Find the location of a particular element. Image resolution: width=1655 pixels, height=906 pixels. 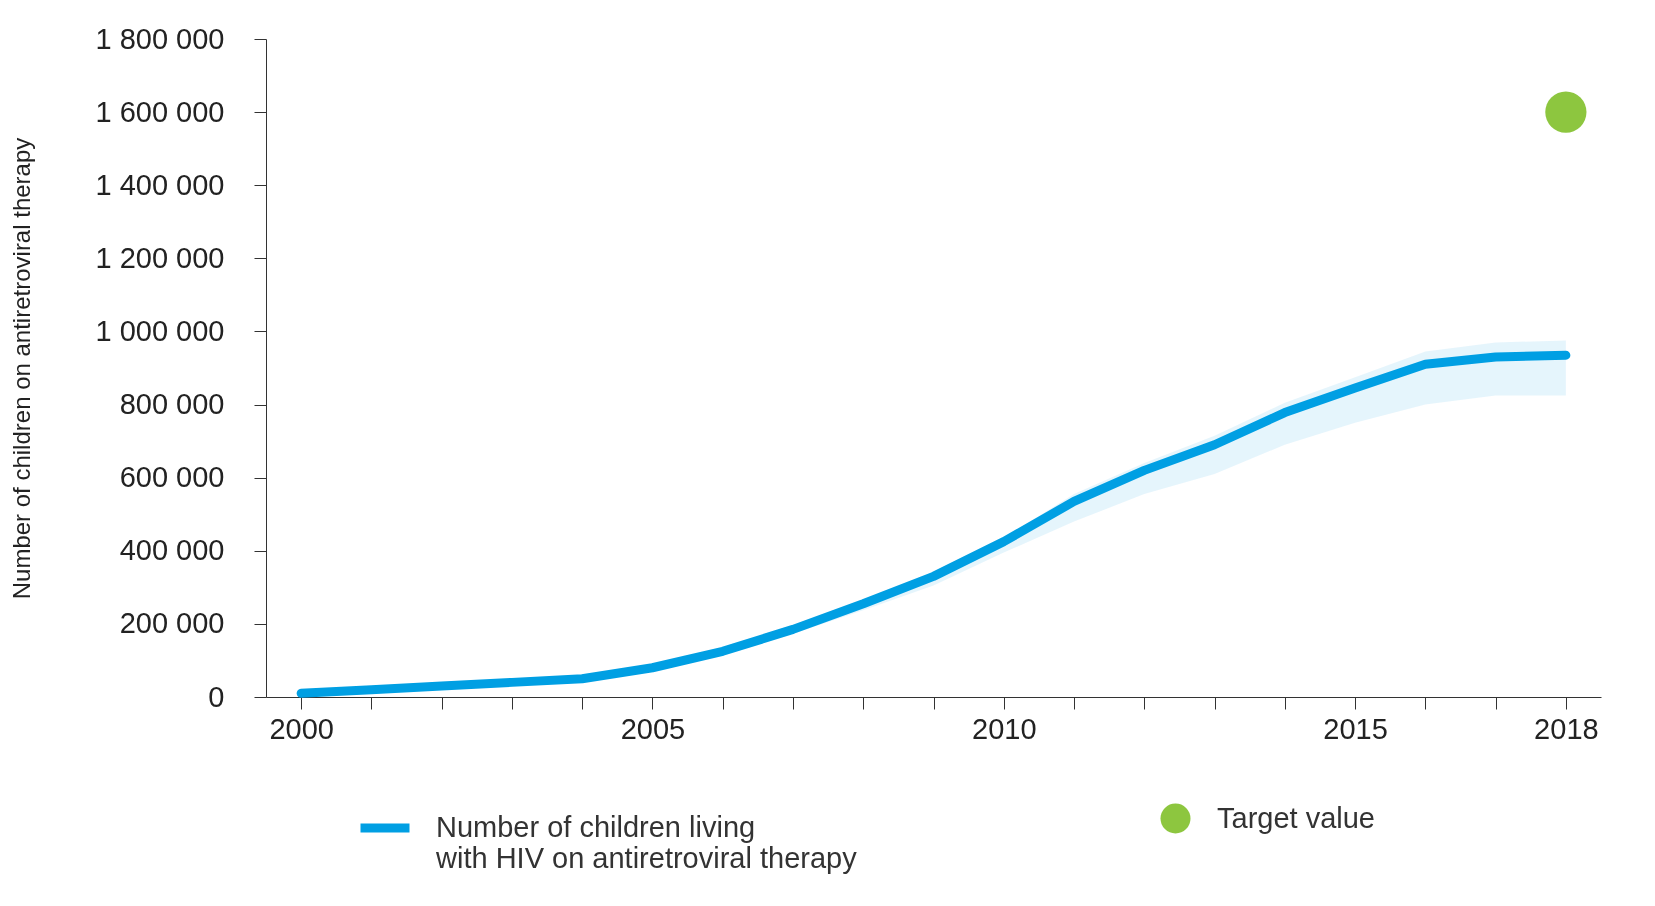

y-tick-label: 0 is located at coordinates (216, 696).